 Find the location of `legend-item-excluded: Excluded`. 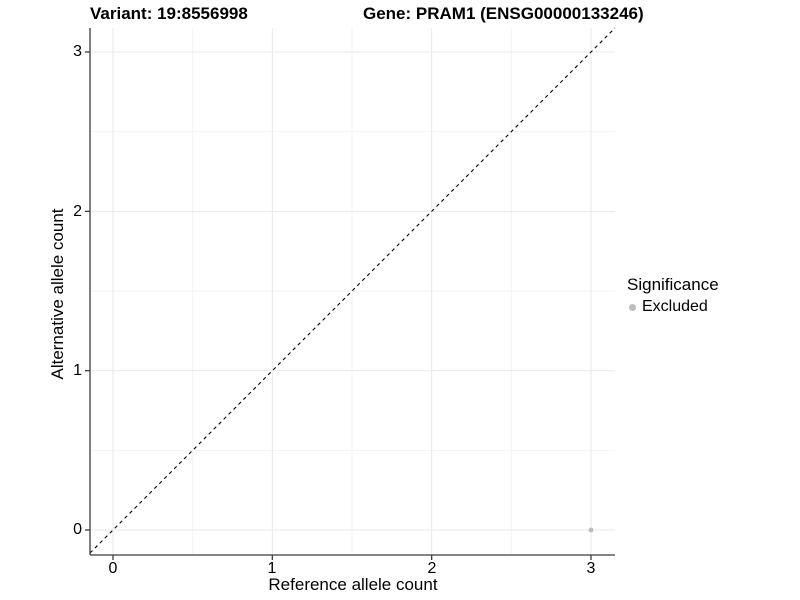

legend-item-excluded: Excluded is located at coordinates (712, 307).